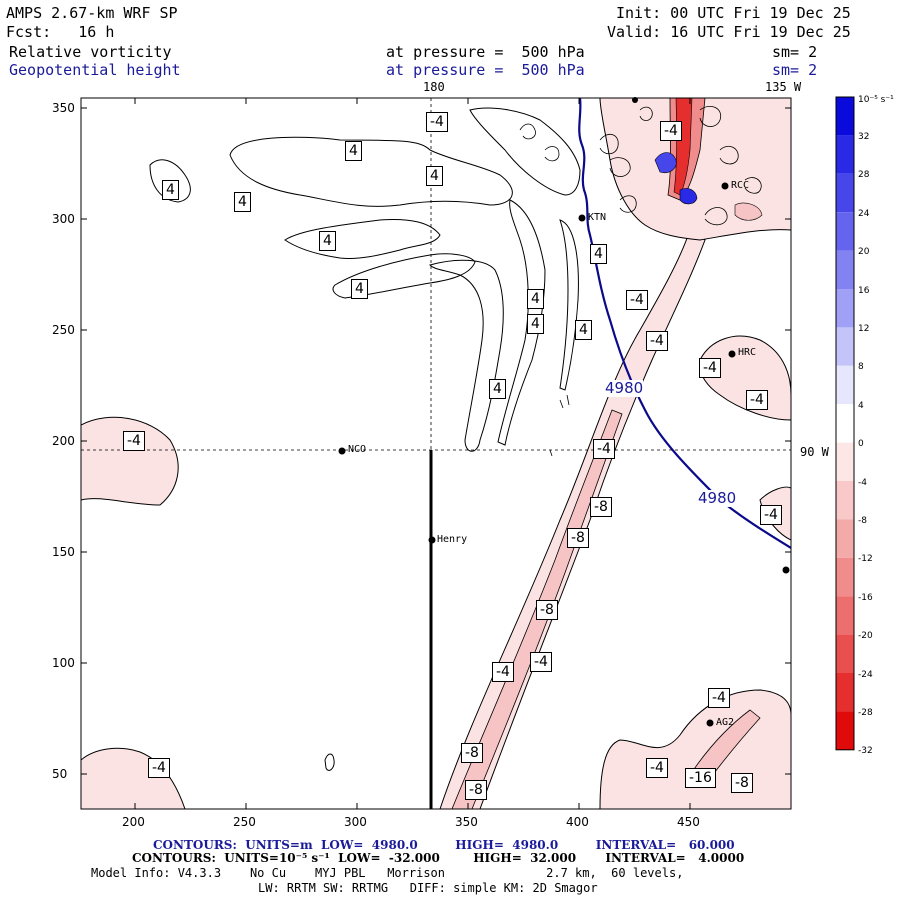 This screenshot has width=900, height=900. I want to click on colorbar-tick-label: -16, so click(865, 597).